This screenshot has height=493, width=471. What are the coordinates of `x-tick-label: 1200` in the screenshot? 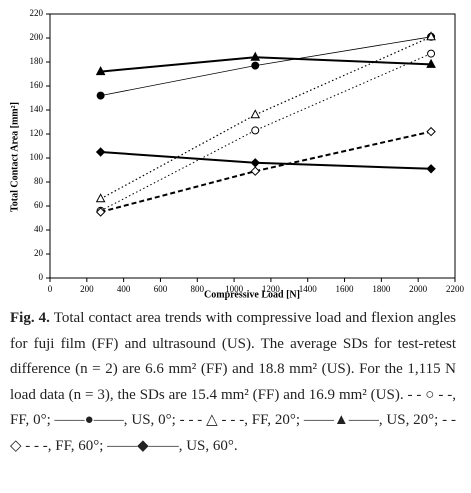 It's located at (271, 289).